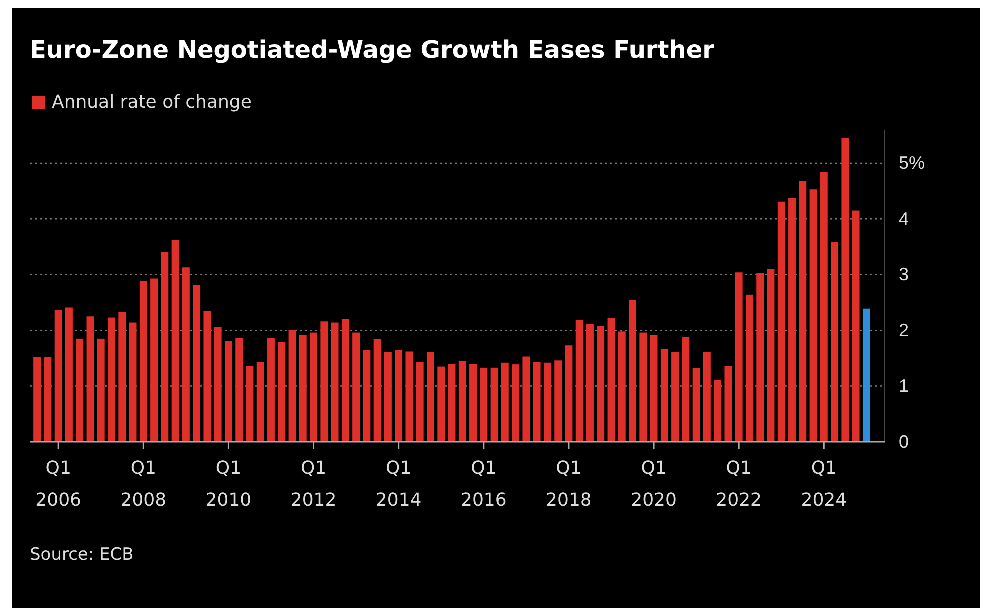 The width and height of the screenshot is (995, 615). What do you see at coordinates (143, 484) in the screenshot?
I see `x-tick-label: Q1 2008` at bounding box center [143, 484].